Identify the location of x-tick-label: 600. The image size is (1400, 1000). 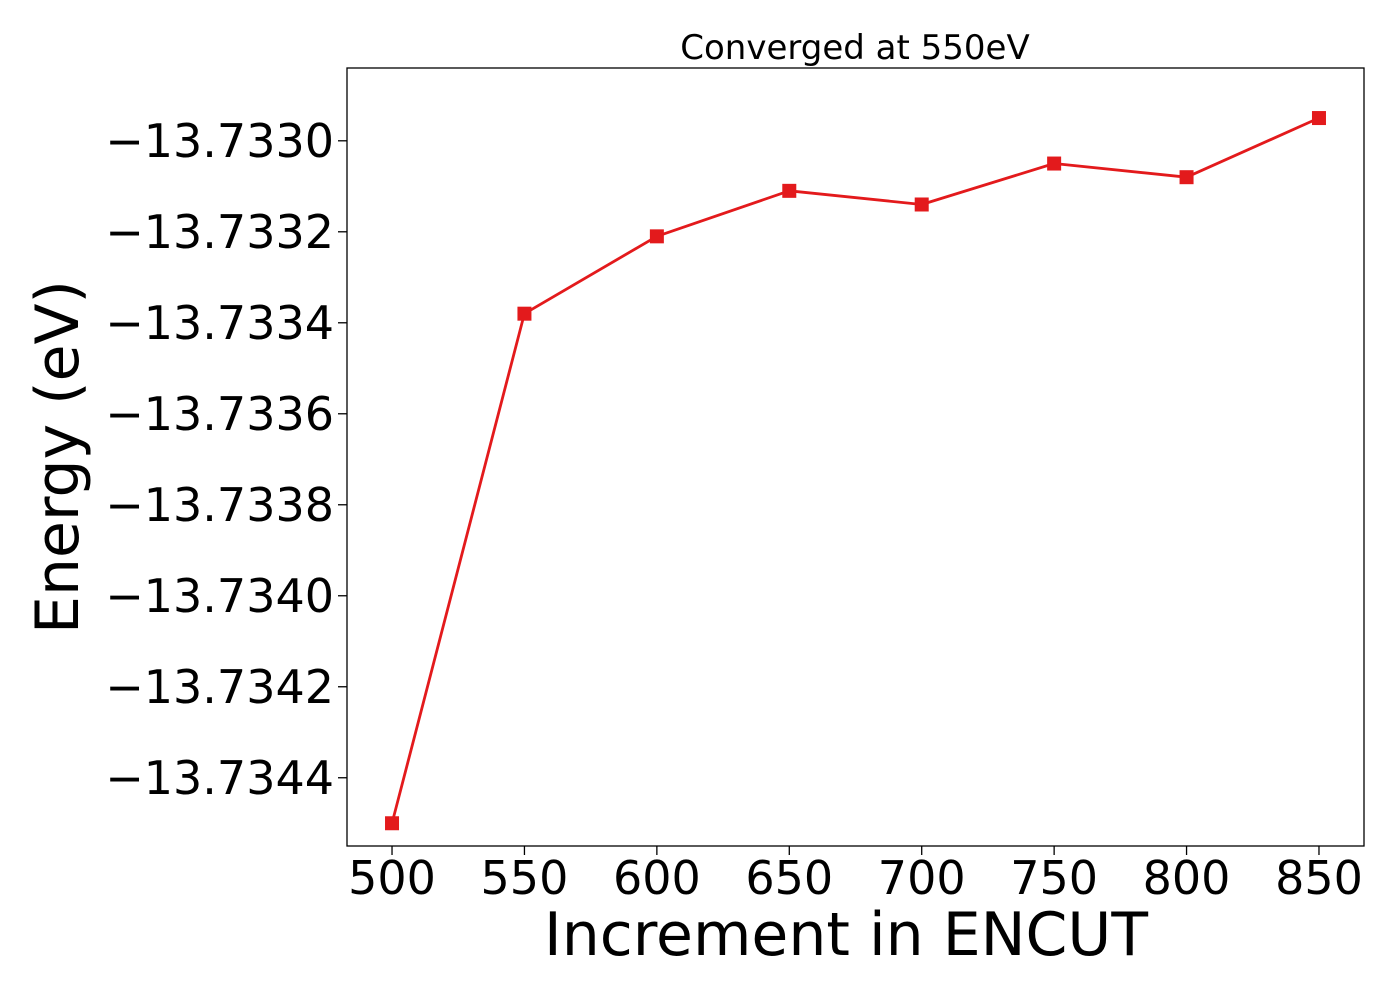
(657, 878).